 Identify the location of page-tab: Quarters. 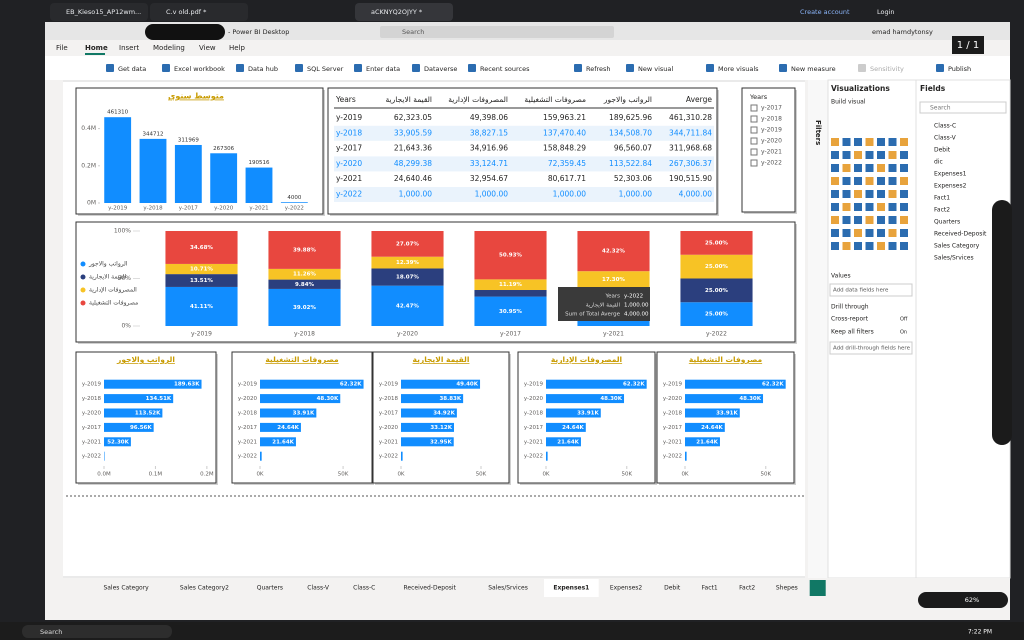
(270, 588).